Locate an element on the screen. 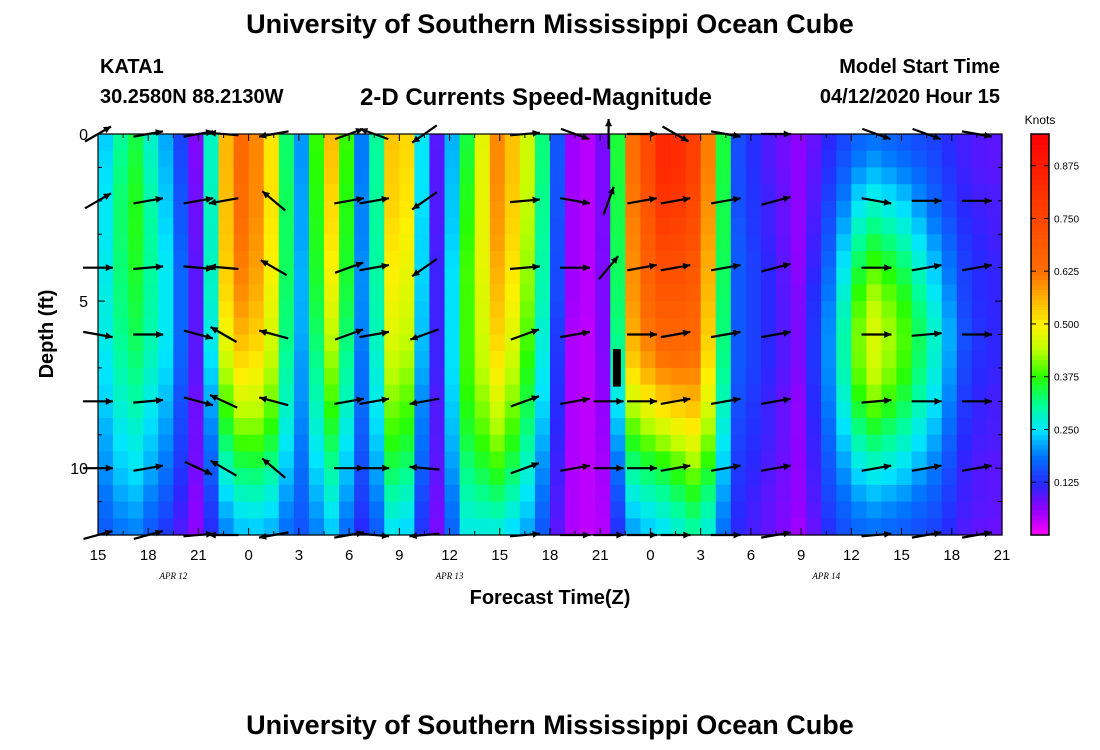  chart-subtitle: 2-D Currents Speed-Magnitude is located at coordinates (536, 97).